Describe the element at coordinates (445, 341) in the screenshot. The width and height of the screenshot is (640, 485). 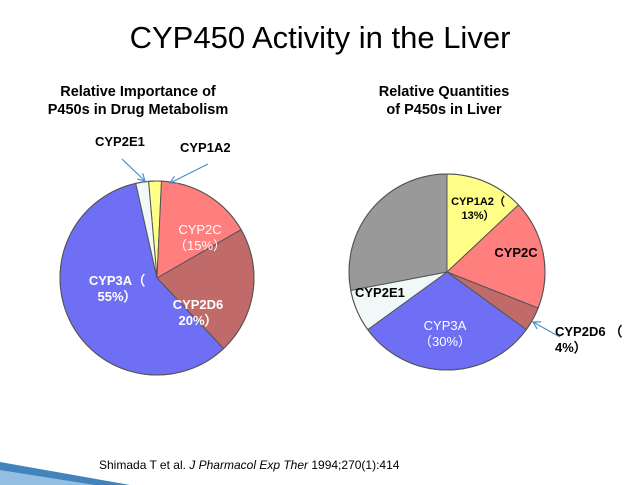
I see `label-cyp3a-line: （30%）` at that location.